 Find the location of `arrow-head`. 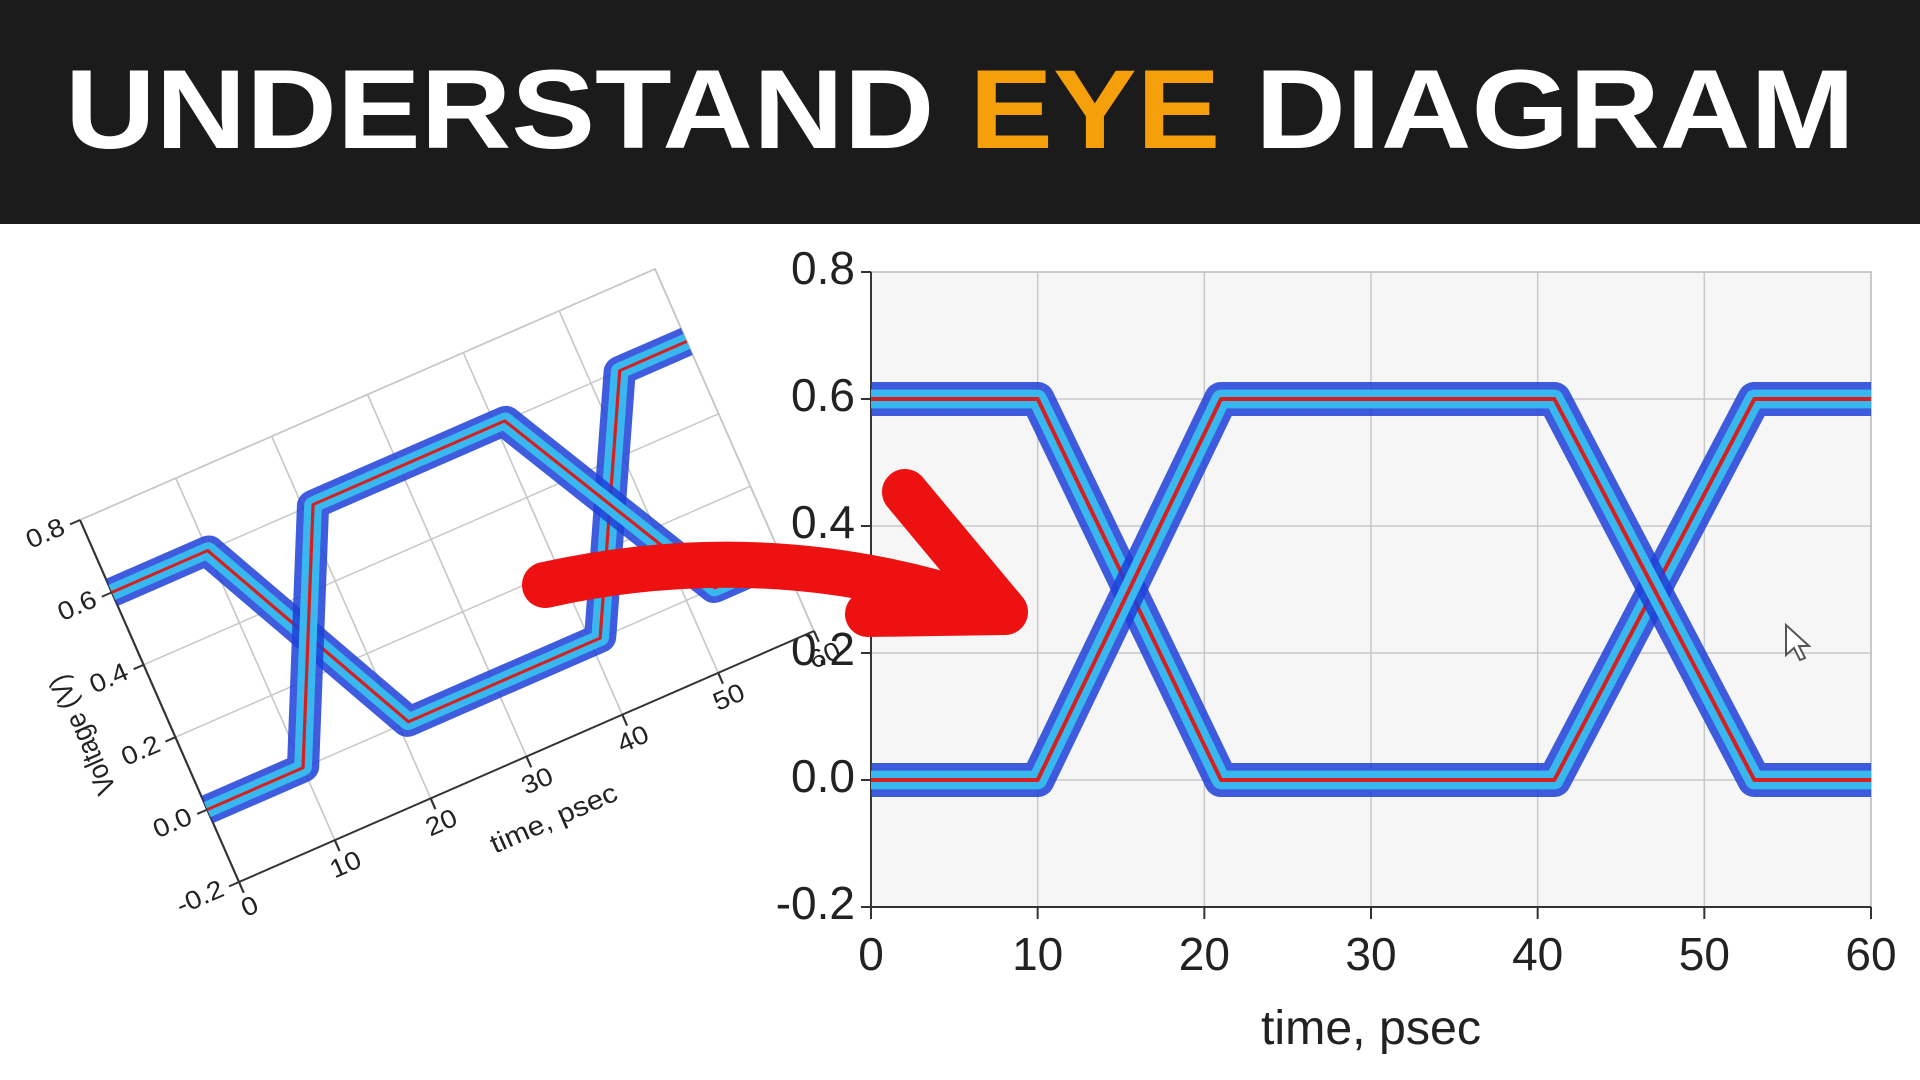

arrow-head is located at coordinates (936, 553).